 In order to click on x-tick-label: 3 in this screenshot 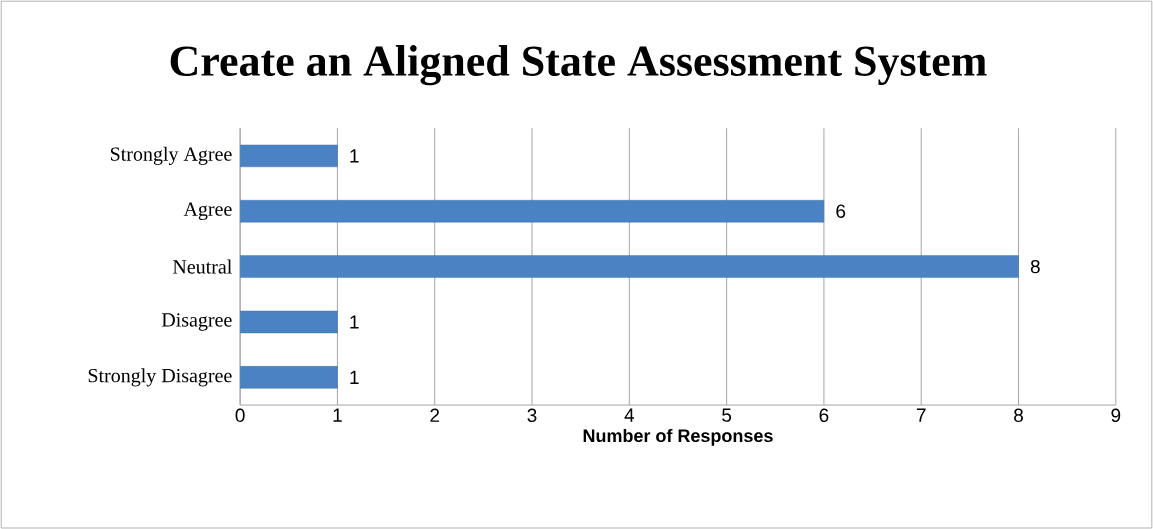, I will do `click(532, 415)`.